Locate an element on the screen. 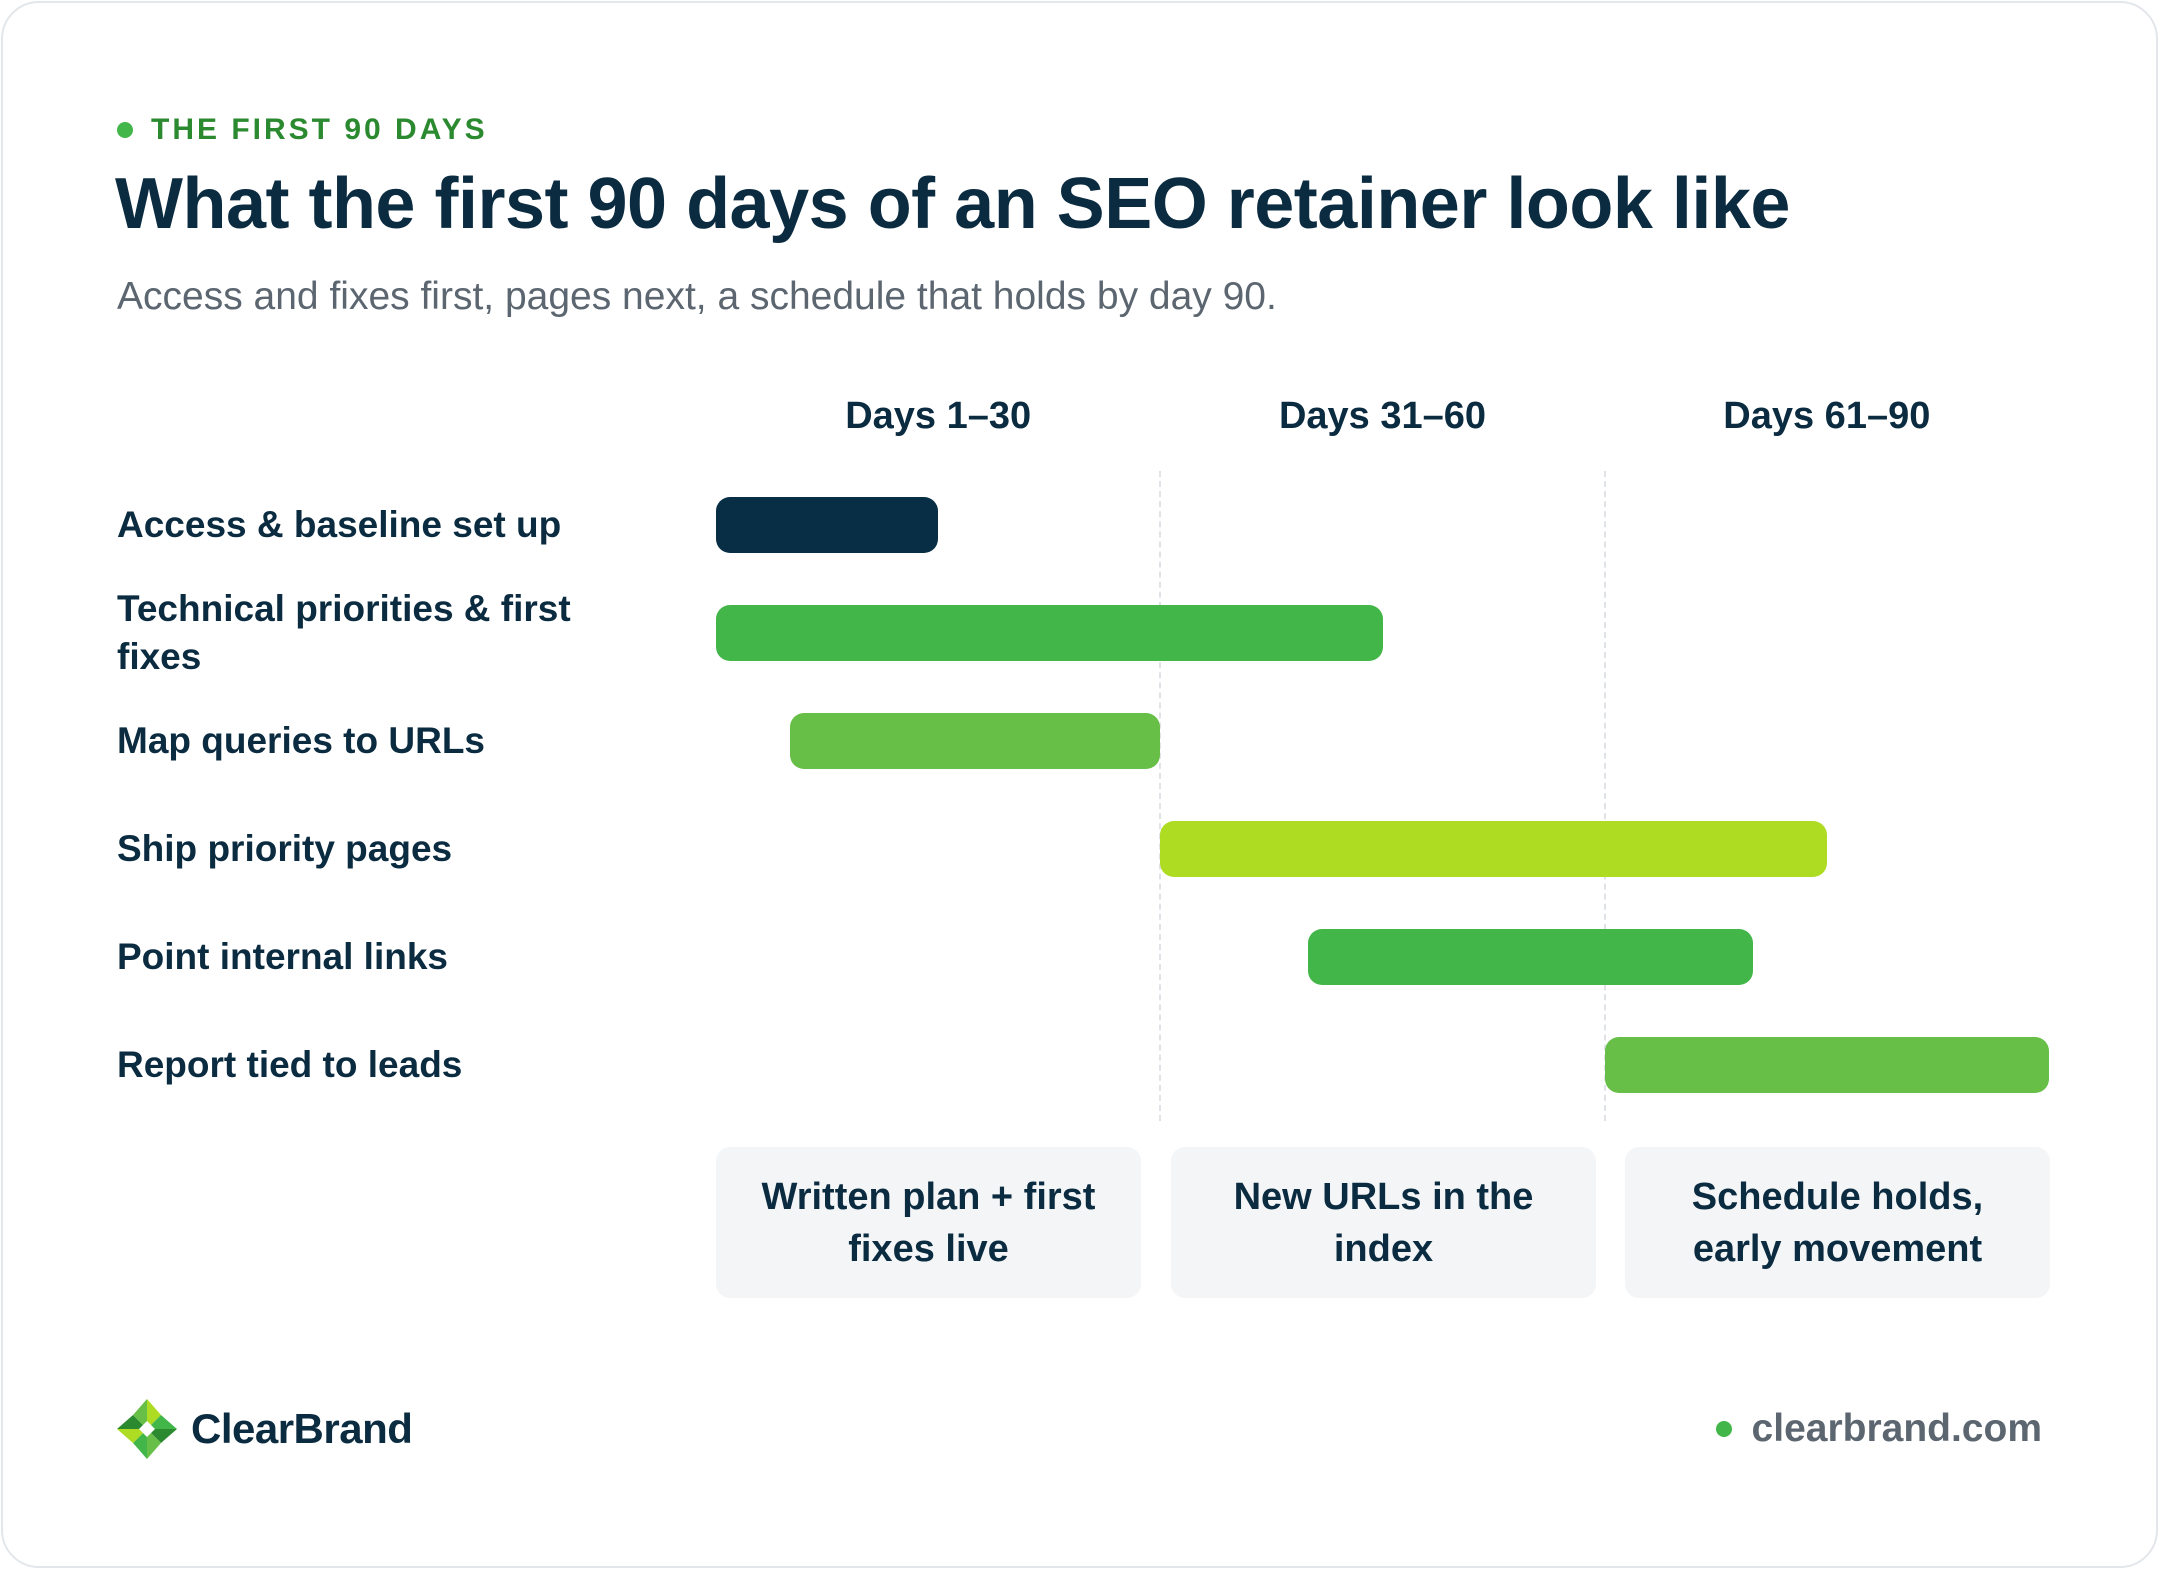 This screenshot has width=2159, height=1569. task-label: Access & baseline set up is located at coordinates (339, 524).